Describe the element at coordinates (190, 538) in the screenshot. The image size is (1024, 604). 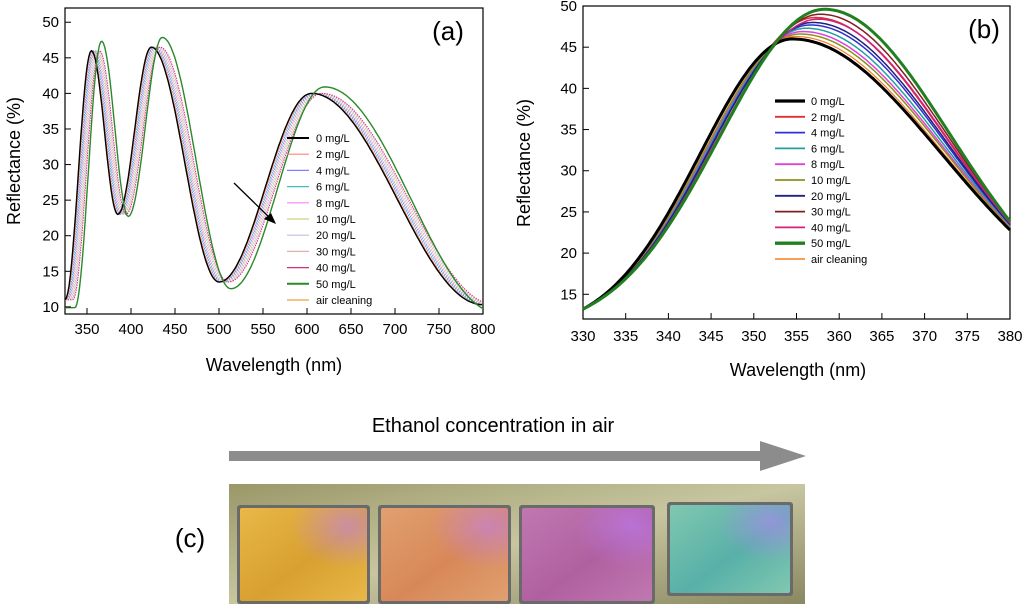
I see `panel-c-label: (c)` at that location.